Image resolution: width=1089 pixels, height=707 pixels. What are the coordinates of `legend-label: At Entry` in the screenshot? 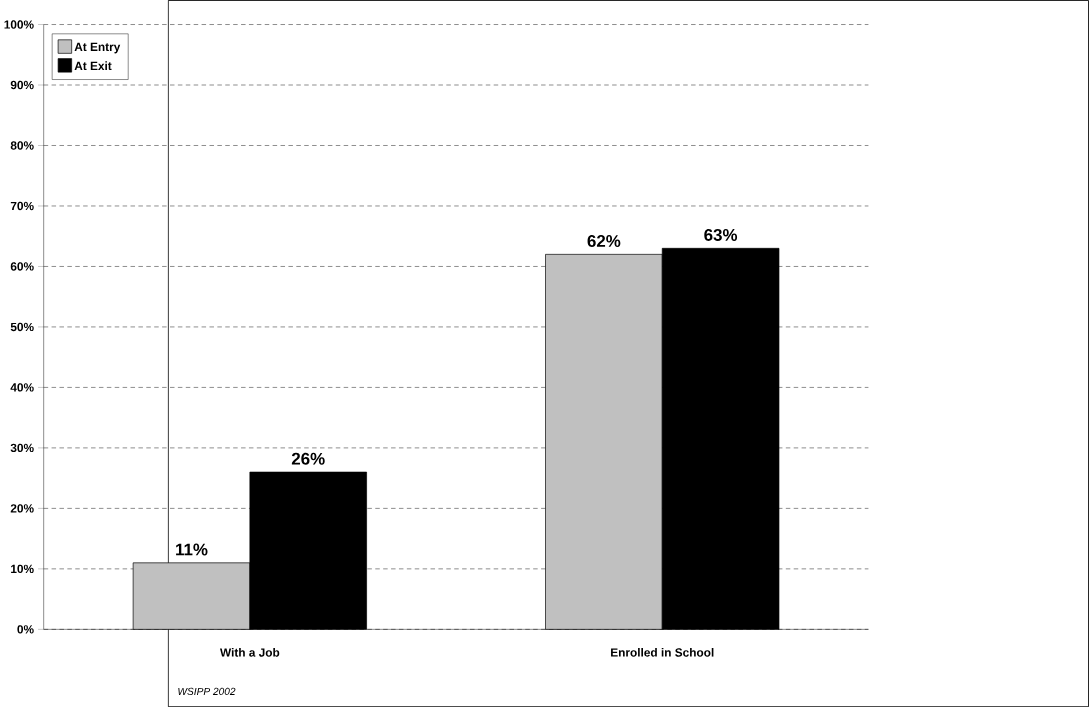 It's located at (97, 48).